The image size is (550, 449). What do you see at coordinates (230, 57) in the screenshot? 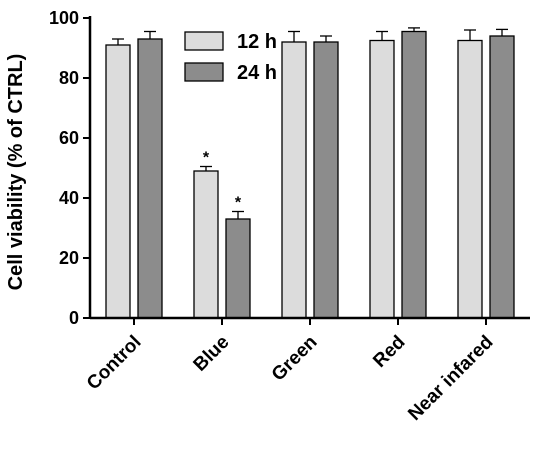
I see `legend: 12 h 24 h` at bounding box center [230, 57].